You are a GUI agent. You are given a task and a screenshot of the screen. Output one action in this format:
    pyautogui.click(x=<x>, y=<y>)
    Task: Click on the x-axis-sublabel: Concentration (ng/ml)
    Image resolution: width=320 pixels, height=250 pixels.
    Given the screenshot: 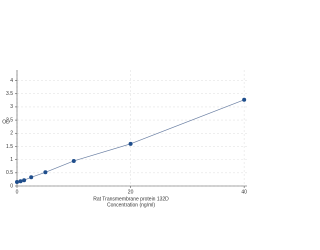 What is the action you would take?
    pyautogui.click(x=131, y=205)
    